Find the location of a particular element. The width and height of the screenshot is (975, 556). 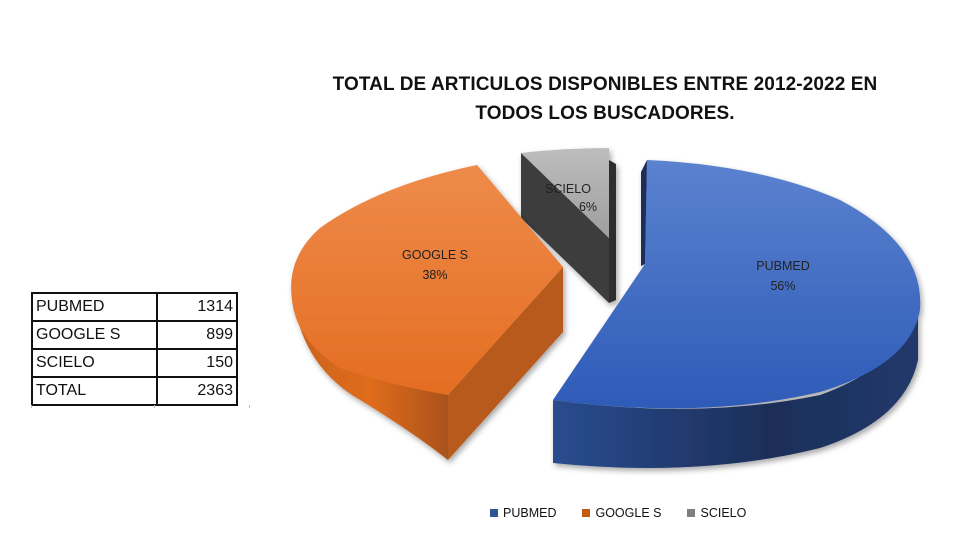

table-row: PUBMED 1314 is located at coordinates (134, 307).